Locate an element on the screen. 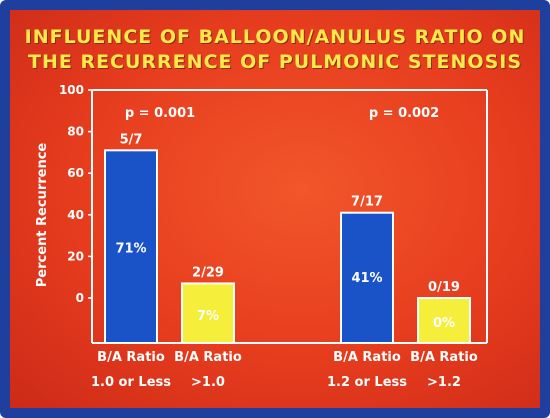  y-tick-label: 60 is located at coordinates (75, 173).